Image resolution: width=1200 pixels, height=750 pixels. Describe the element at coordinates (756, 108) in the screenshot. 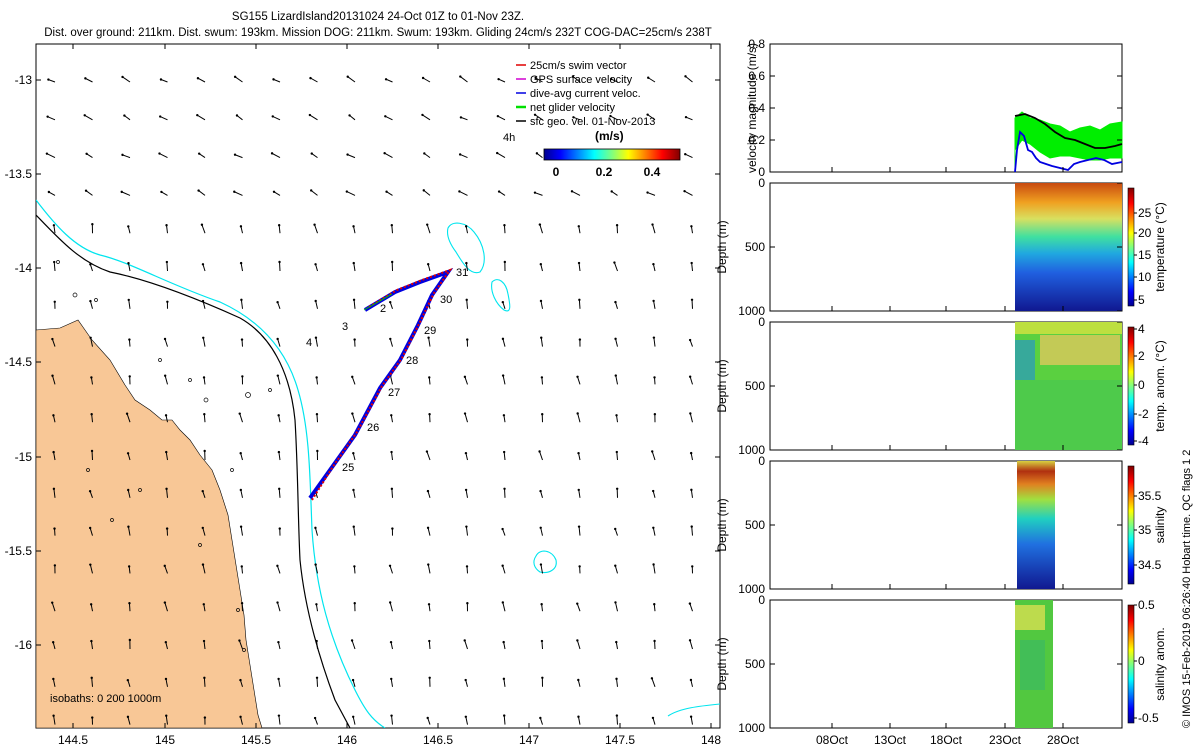

I see `y-tick-label: 0.4` at that location.